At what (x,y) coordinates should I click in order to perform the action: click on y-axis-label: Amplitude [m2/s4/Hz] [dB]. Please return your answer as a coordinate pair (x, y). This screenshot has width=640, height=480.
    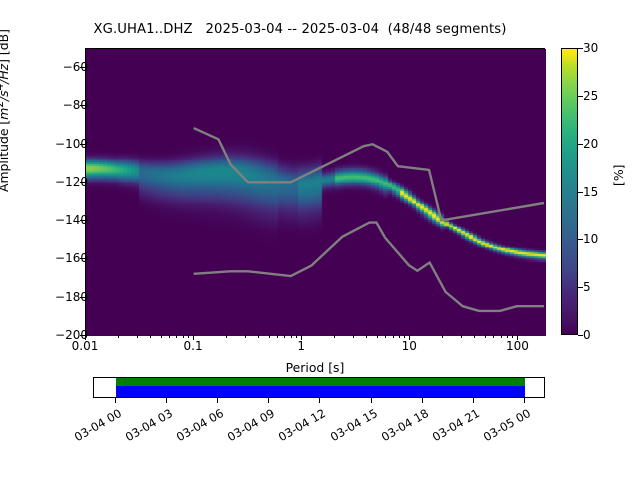
    Looking at the image, I should click on (6, 110).